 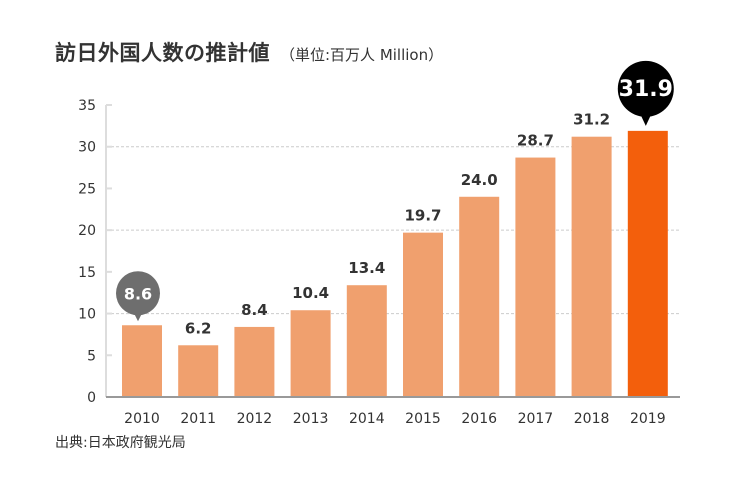 I want to click on y-tick-label: 10, so click(x=87, y=315).